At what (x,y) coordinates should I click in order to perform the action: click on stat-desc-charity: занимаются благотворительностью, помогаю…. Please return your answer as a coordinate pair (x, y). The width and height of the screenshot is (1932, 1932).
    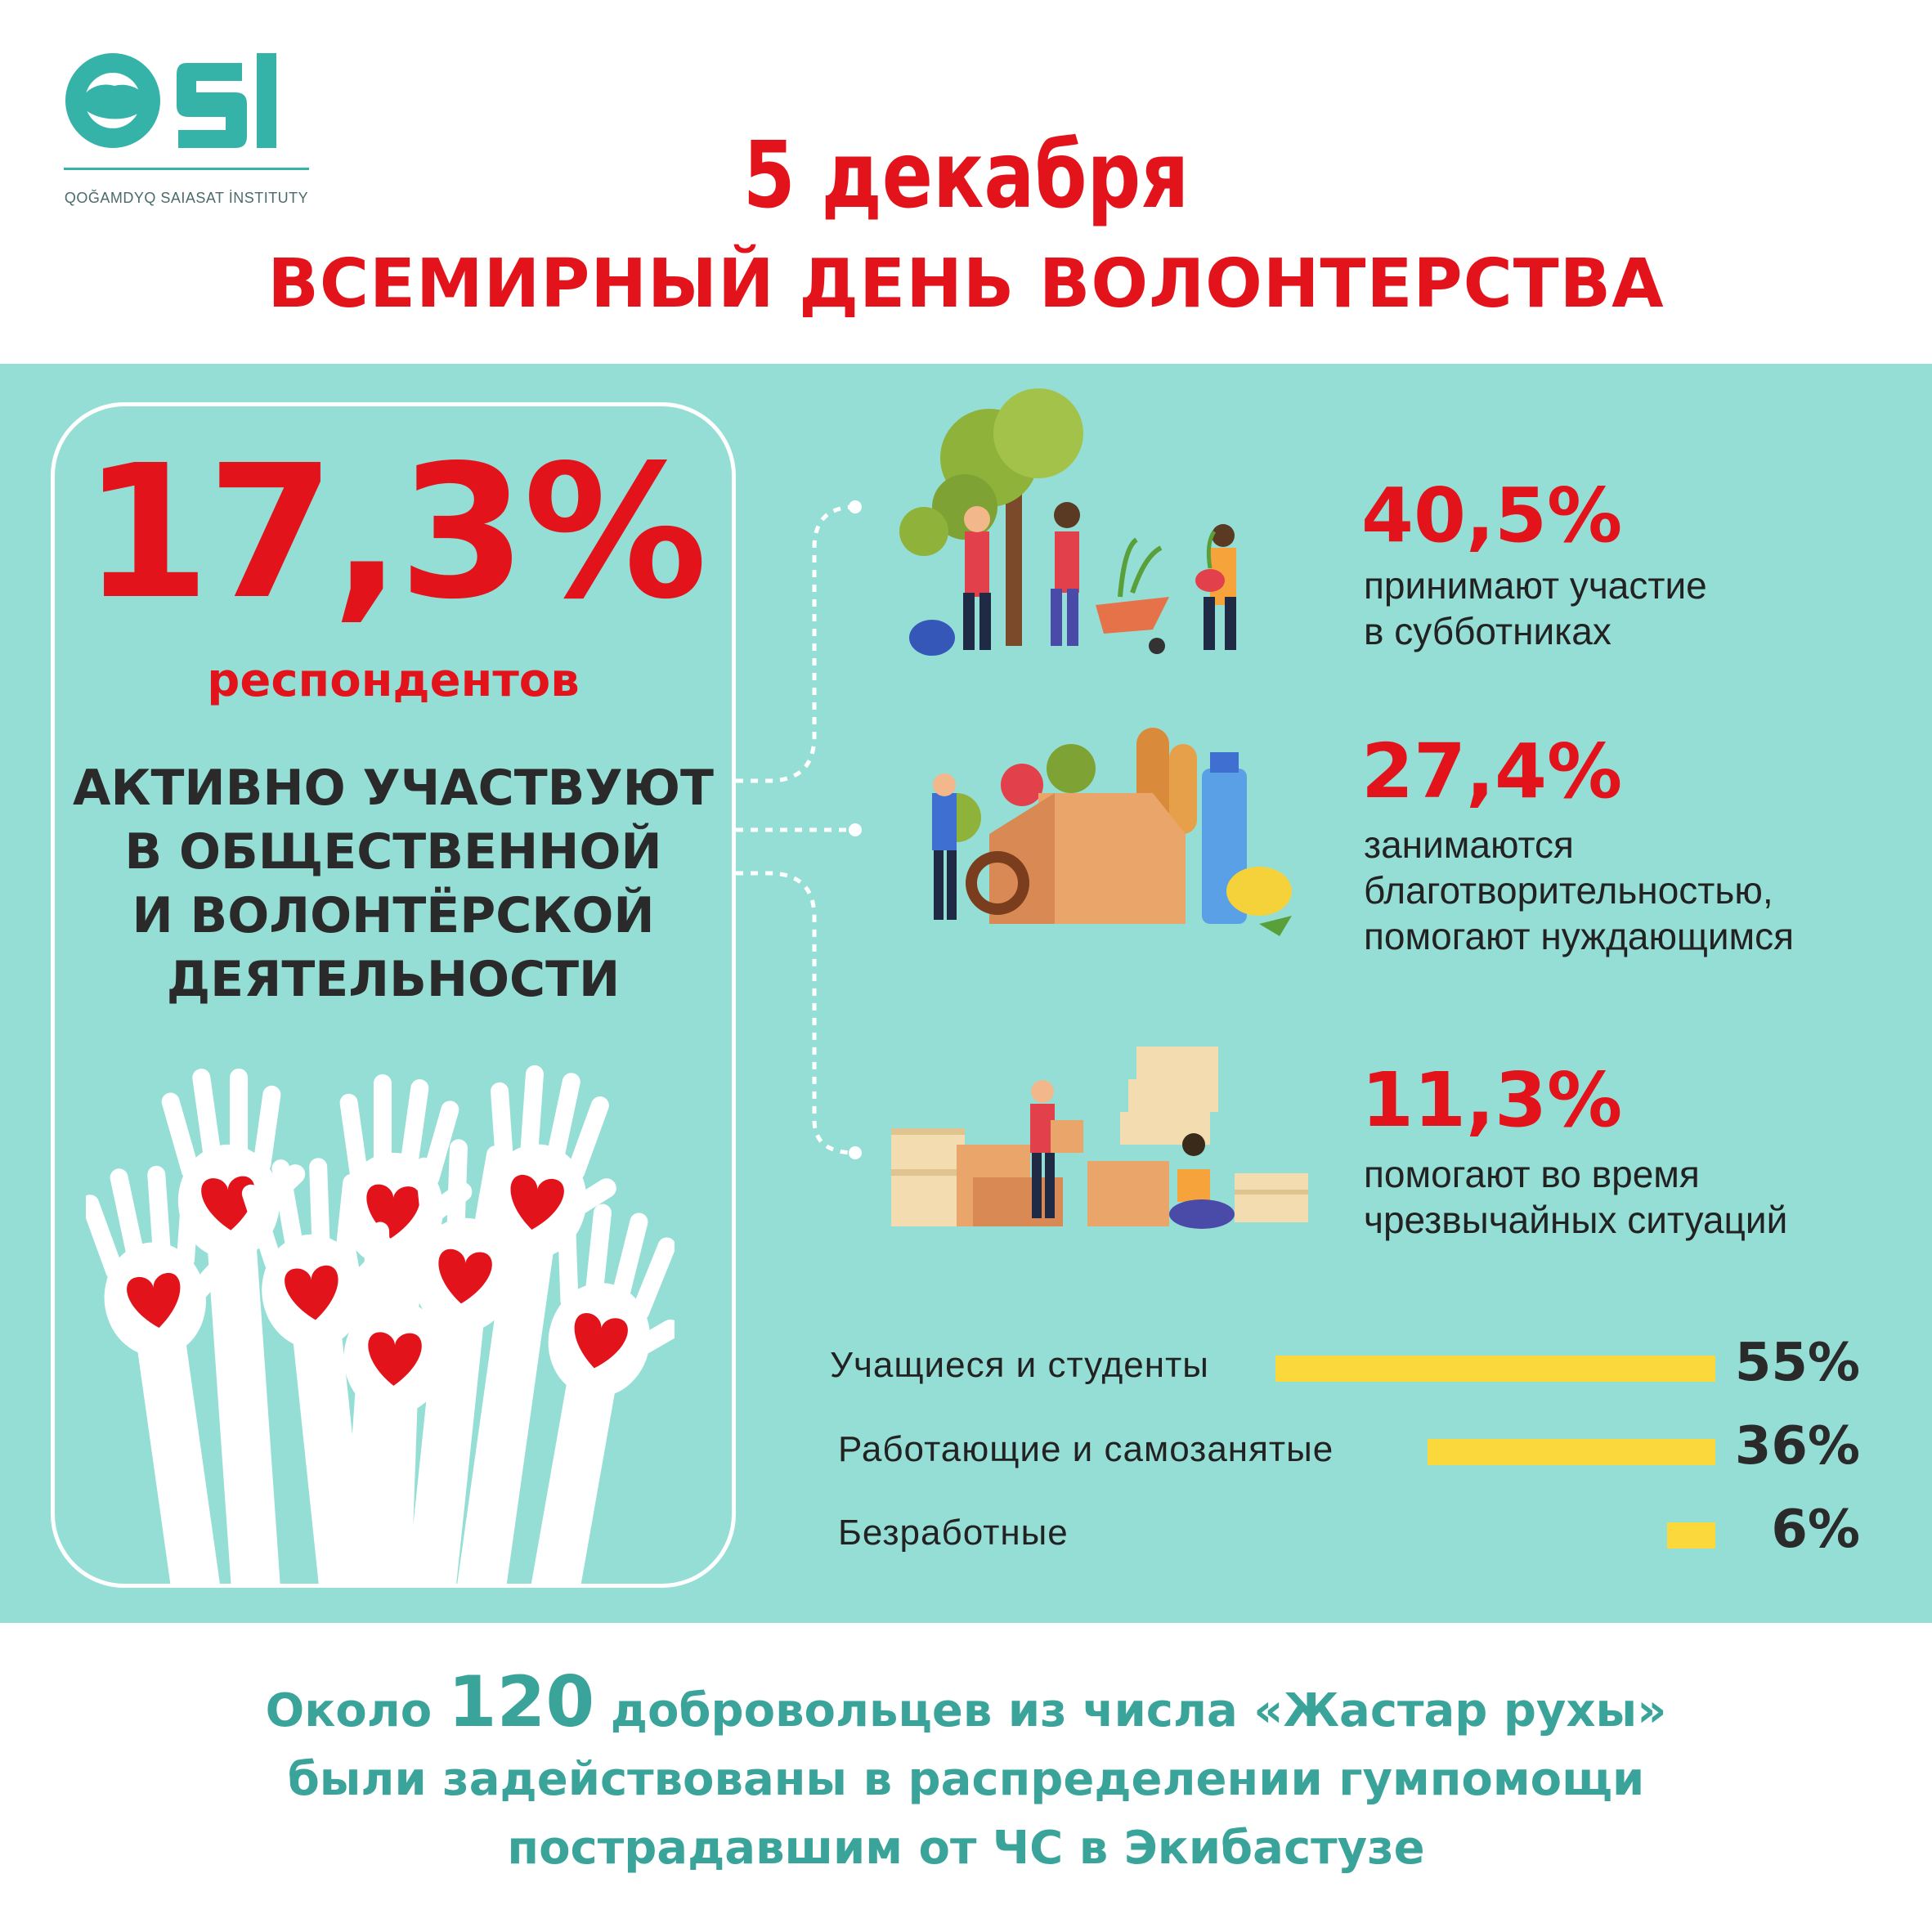
    Looking at the image, I should click on (1579, 890).